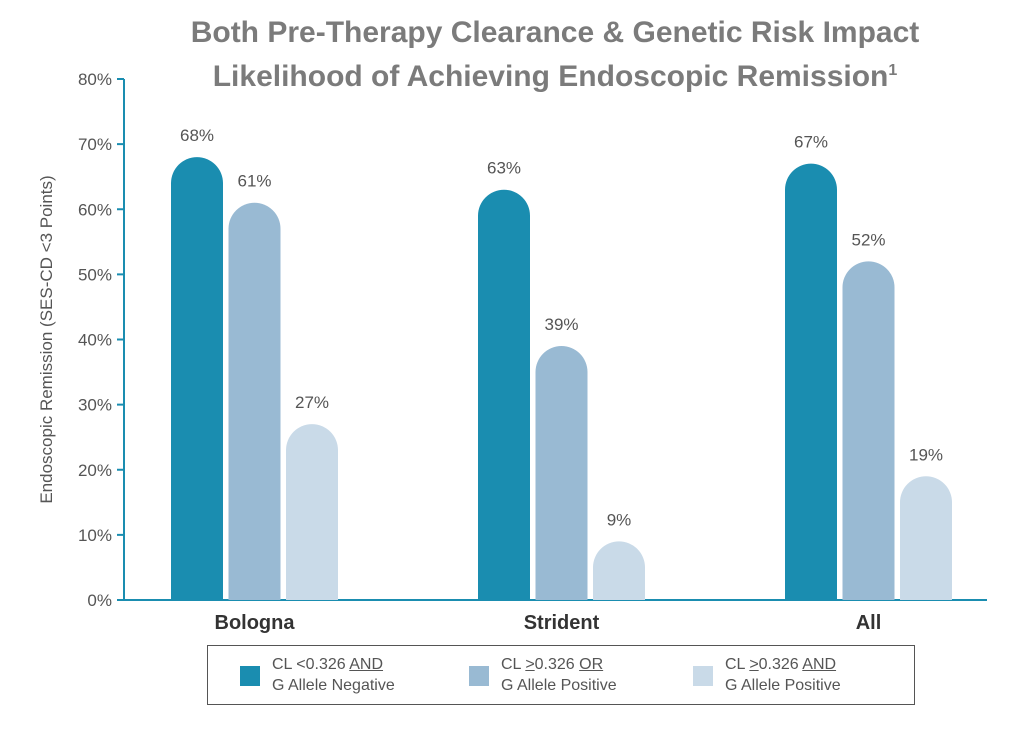 The width and height of the screenshot is (1024, 741). I want to click on y-tick-label: 60%, so click(95, 209).